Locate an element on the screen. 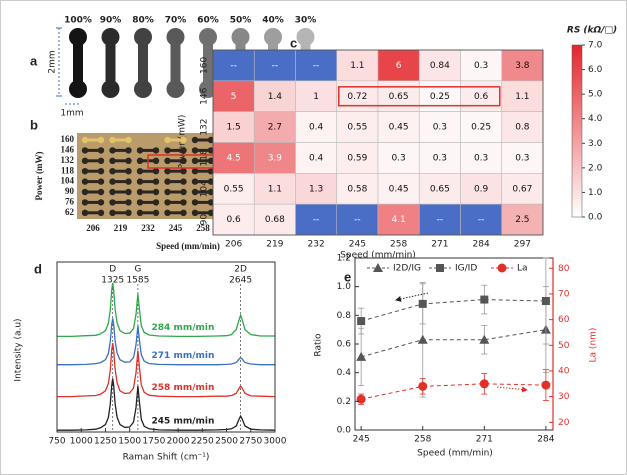  cell-label: 0.72 is located at coordinates (357, 97).